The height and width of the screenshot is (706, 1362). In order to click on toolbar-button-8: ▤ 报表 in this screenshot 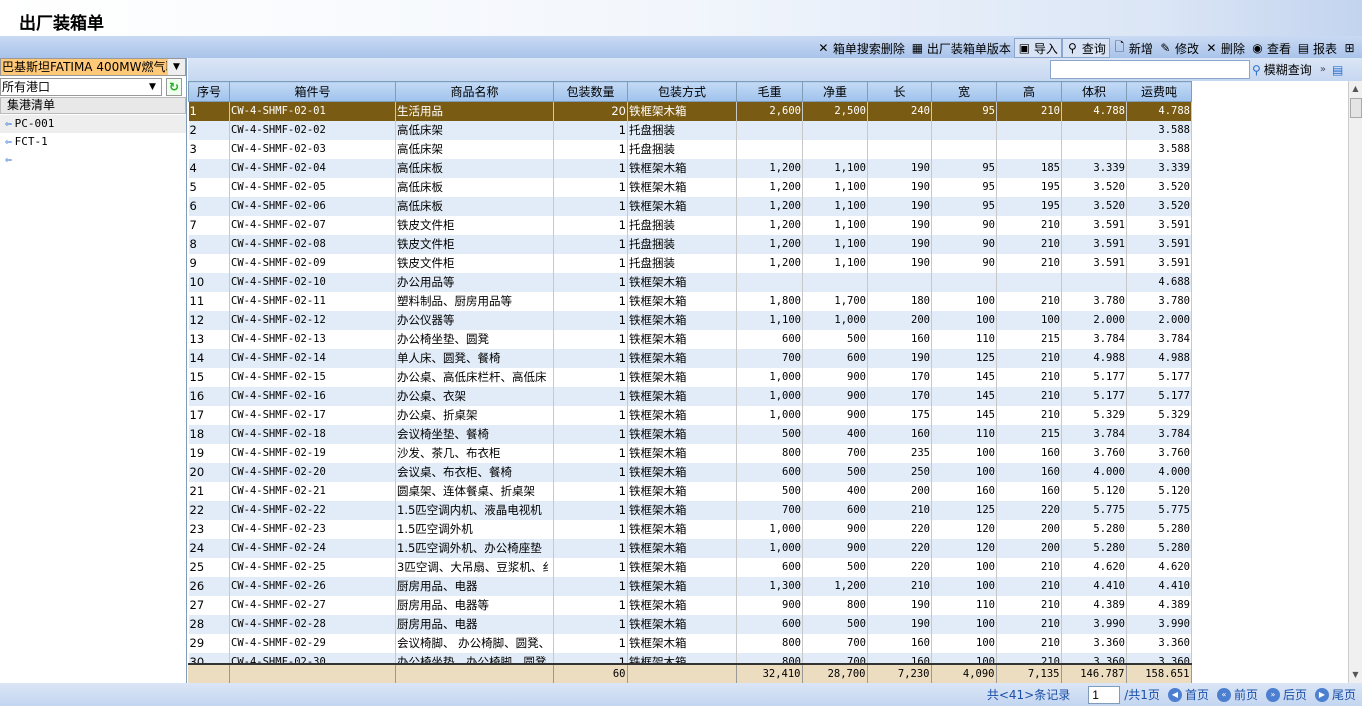, I will do `click(1317, 48)`.